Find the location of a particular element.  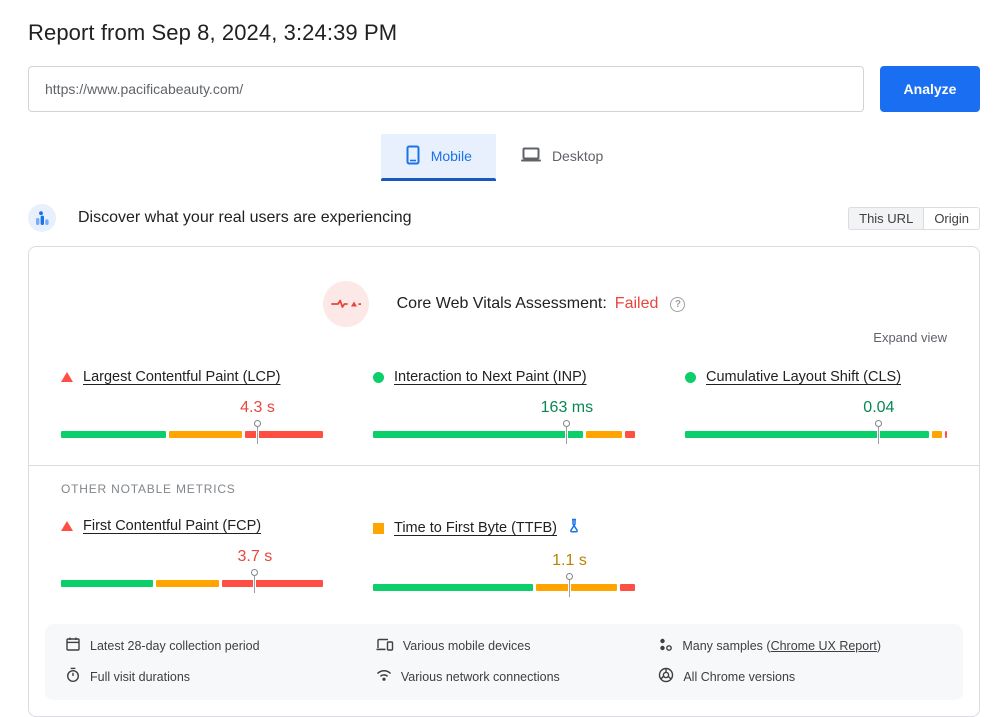

mobile-phone-icon is located at coordinates (413, 156).